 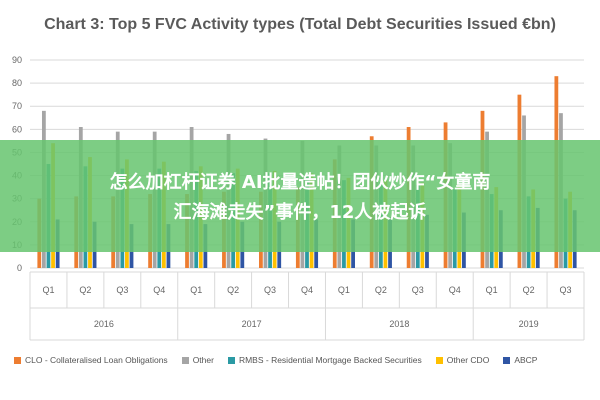 What do you see at coordinates (252, 324) in the screenshot?
I see `year-label: 2017` at bounding box center [252, 324].